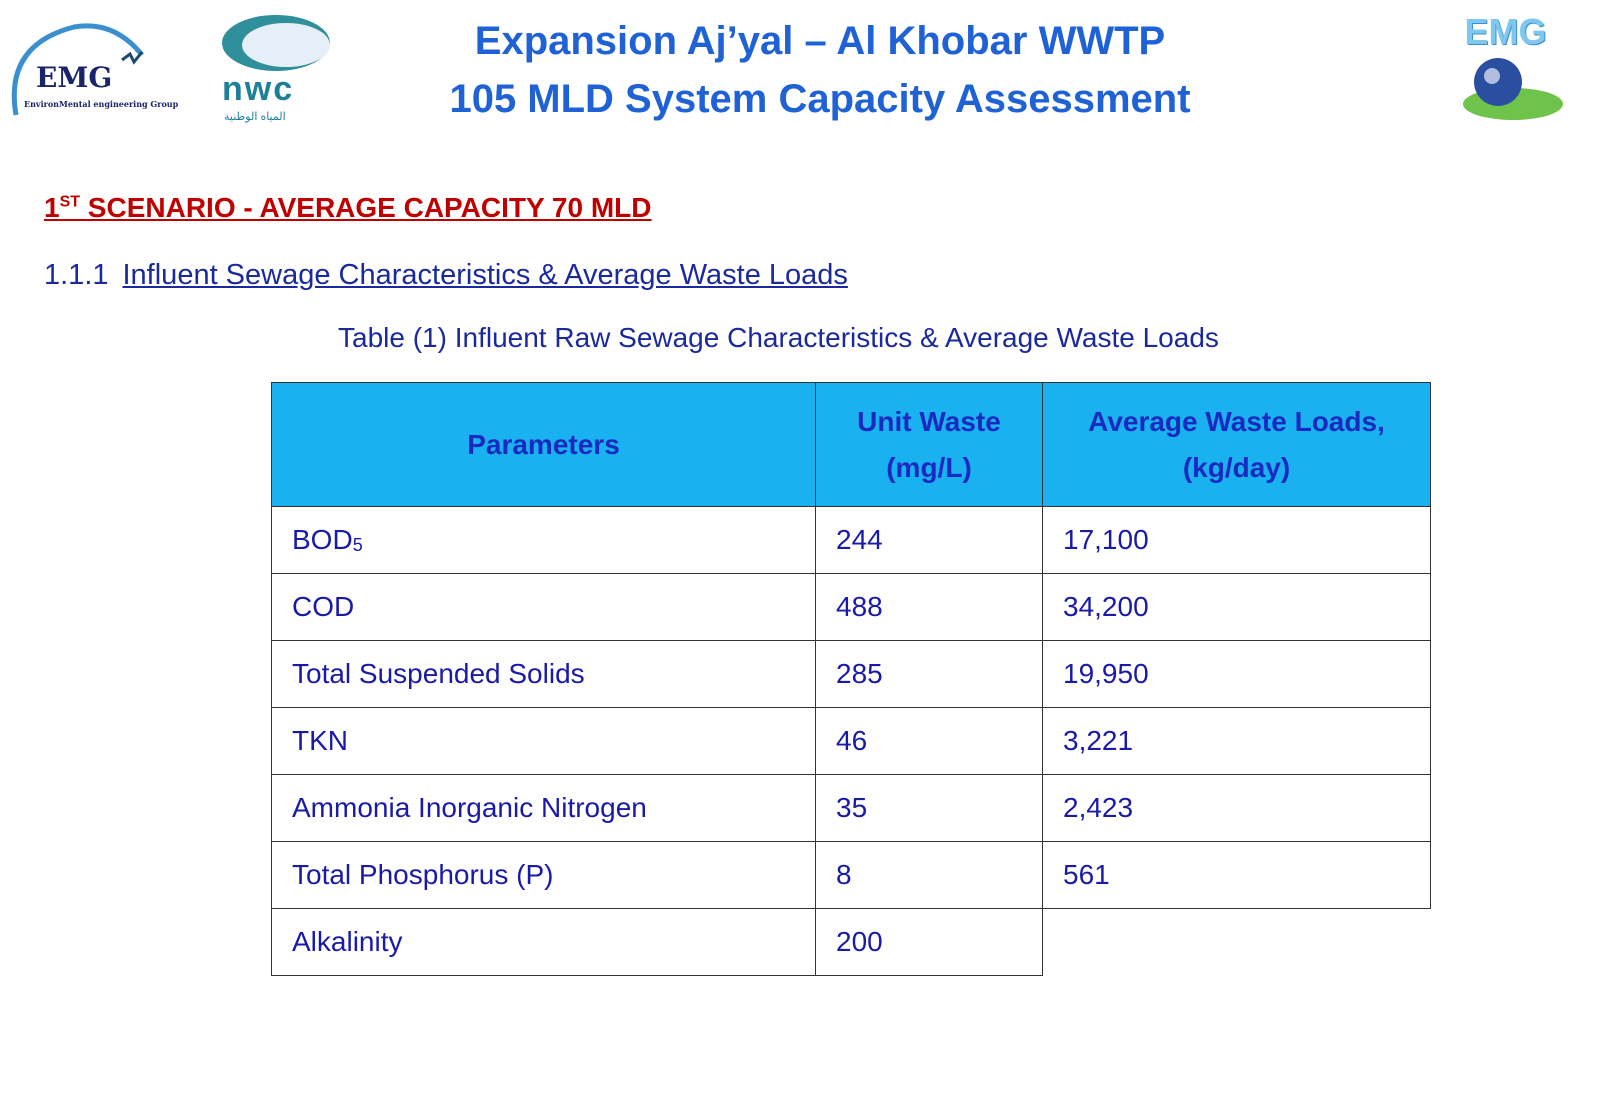 The width and height of the screenshot is (1600, 1119). I want to click on scenario-number: 1, so click(52, 207).